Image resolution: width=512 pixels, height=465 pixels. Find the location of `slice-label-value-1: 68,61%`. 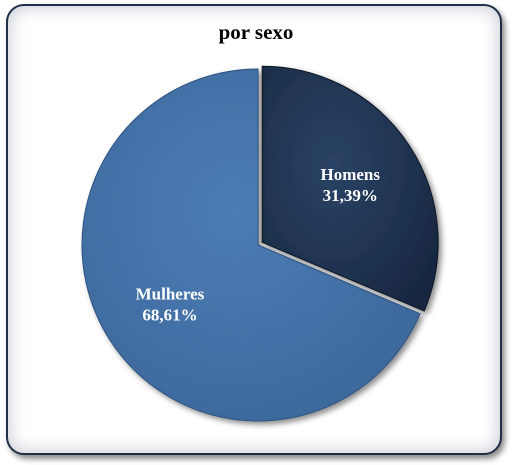

slice-label-value-1: 68,61% is located at coordinates (169, 314).